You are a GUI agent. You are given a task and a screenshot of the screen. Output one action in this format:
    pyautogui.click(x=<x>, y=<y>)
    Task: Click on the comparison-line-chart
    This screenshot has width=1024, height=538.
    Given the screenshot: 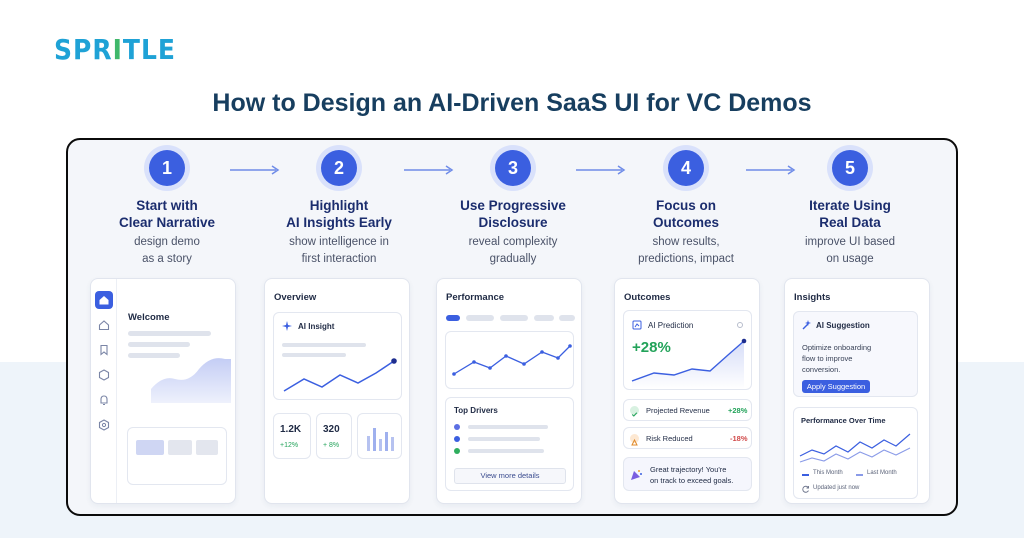 What is the action you would take?
    pyautogui.click(x=855, y=448)
    